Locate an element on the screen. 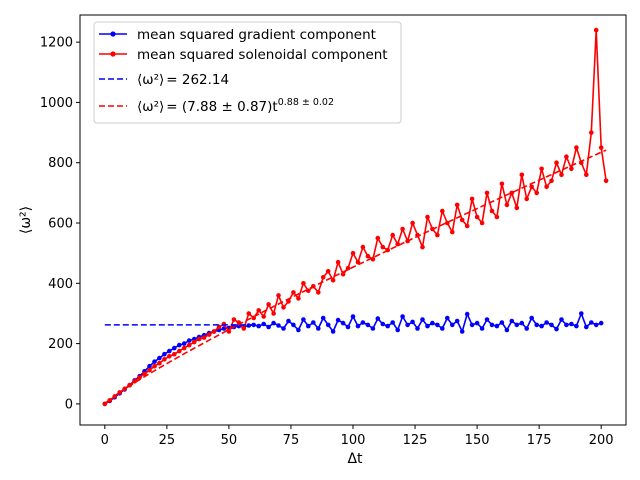  y-tick-label: 200 is located at coordinates (60, 344).